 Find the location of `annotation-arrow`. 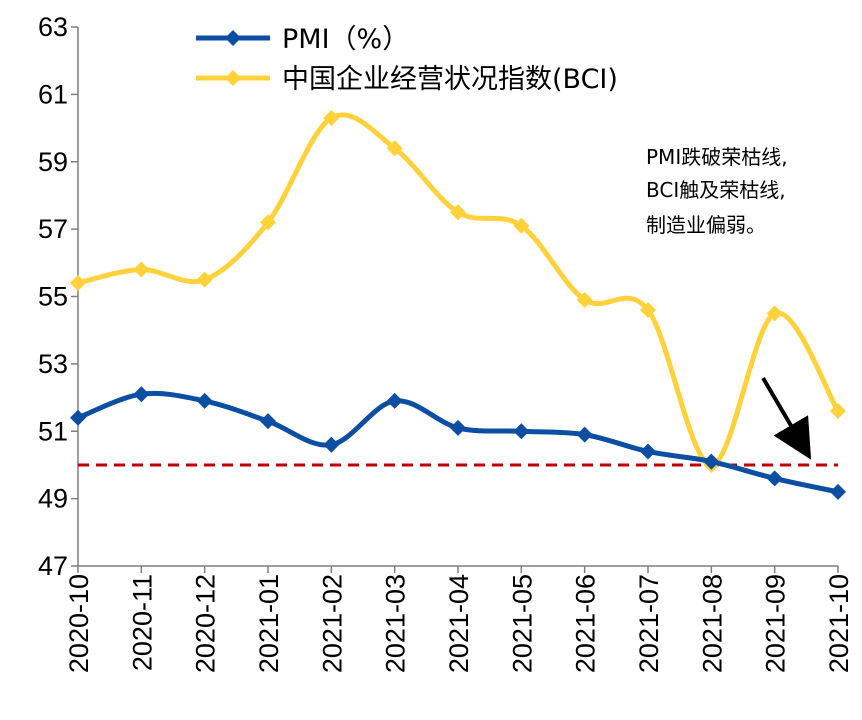

annotation-arrow is located at coordinates (786, 418).